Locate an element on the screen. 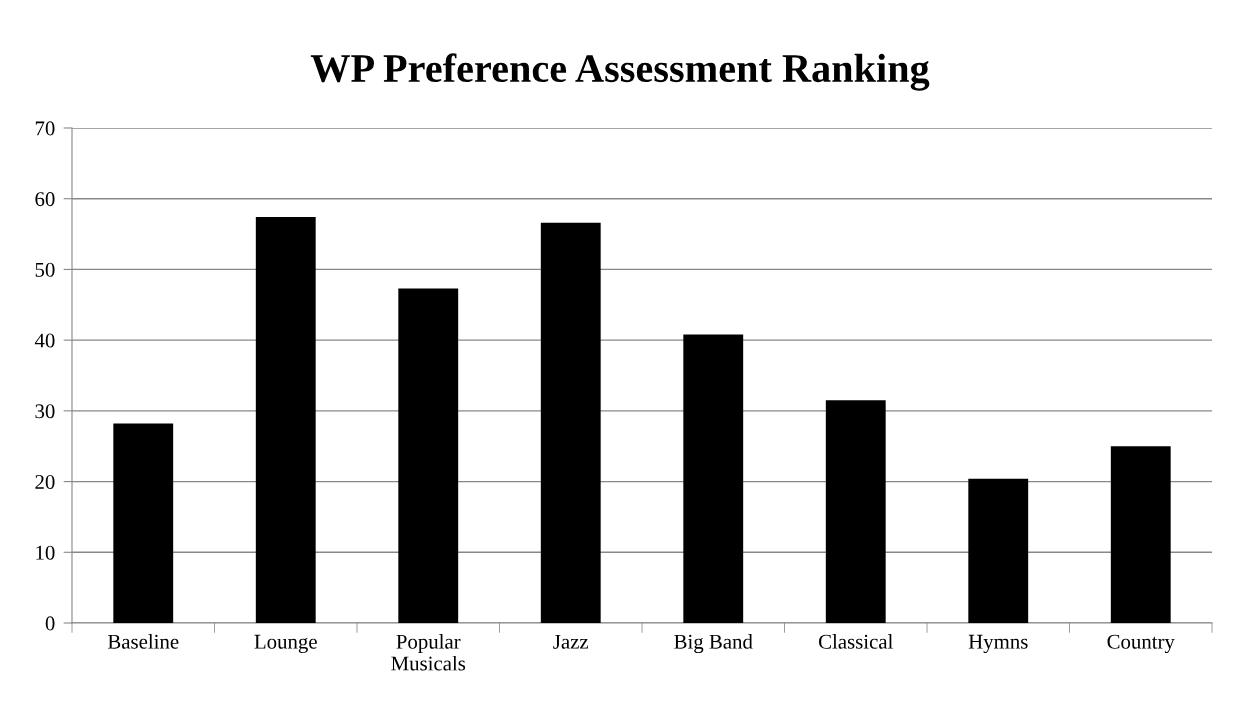 The height and width of the screenshot is (717, 1240). chart-title: WP Preference Assessment Ranking is located at coordinates (620, 72).